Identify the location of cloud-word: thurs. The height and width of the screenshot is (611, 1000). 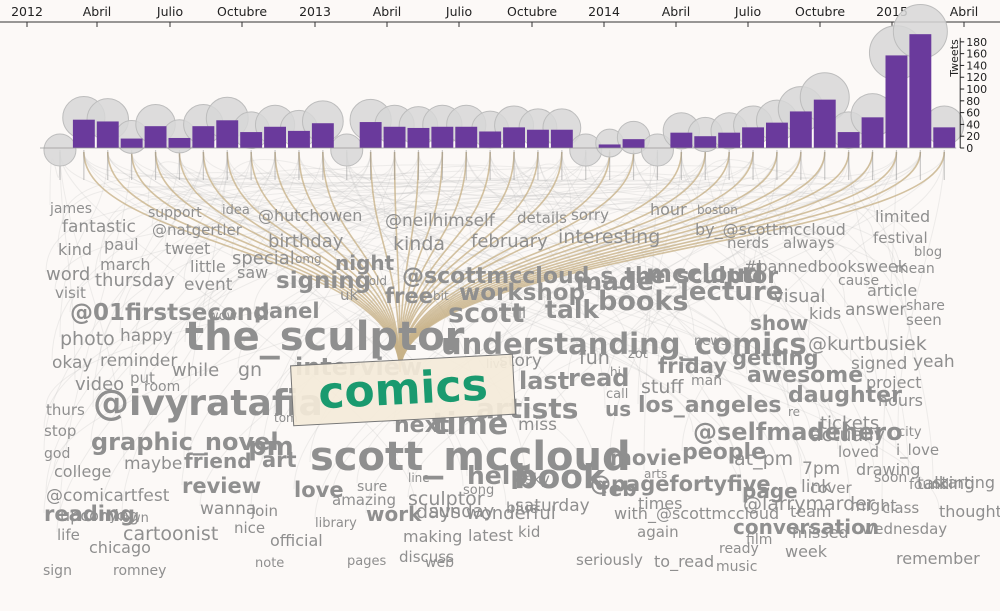
(65, 410).